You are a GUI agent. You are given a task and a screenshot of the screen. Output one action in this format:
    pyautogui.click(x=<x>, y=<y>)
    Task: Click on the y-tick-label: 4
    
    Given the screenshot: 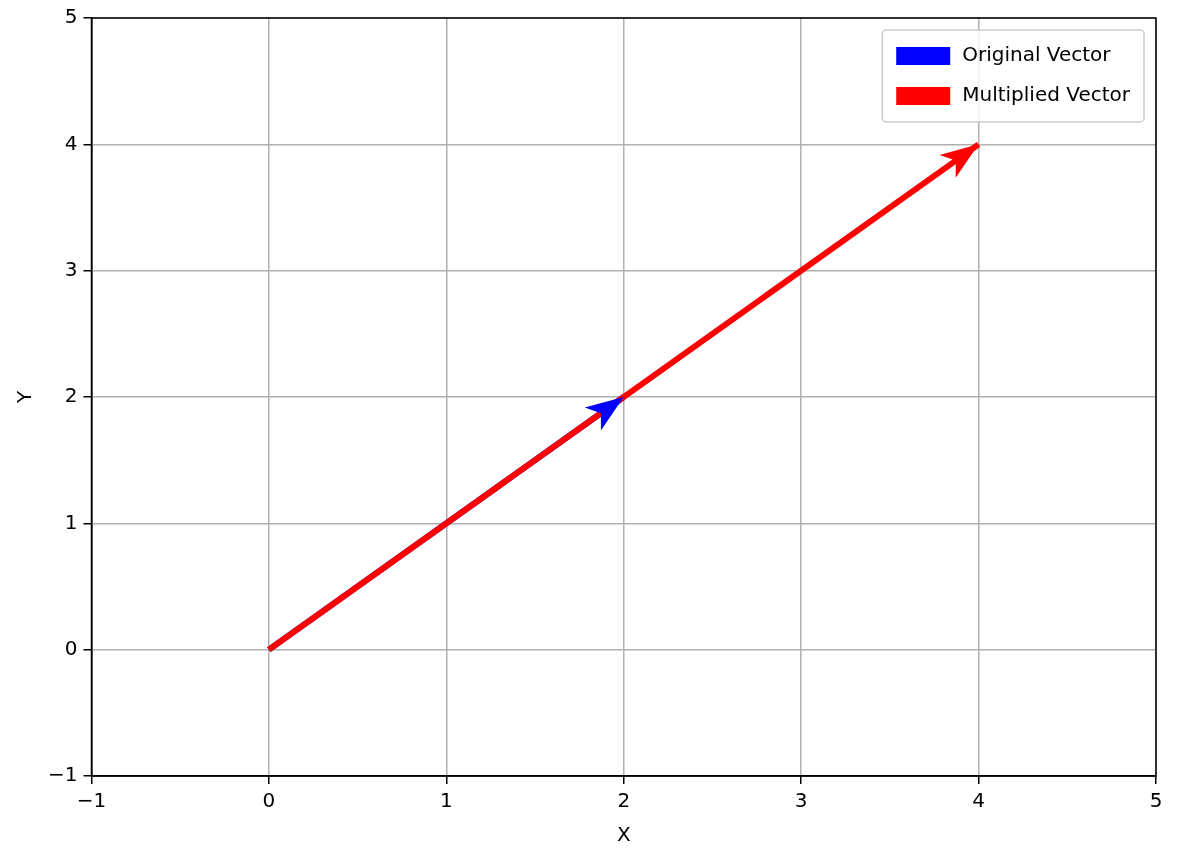 What is the action you would take?
    pyautogui.click(x=71, y=142)
    